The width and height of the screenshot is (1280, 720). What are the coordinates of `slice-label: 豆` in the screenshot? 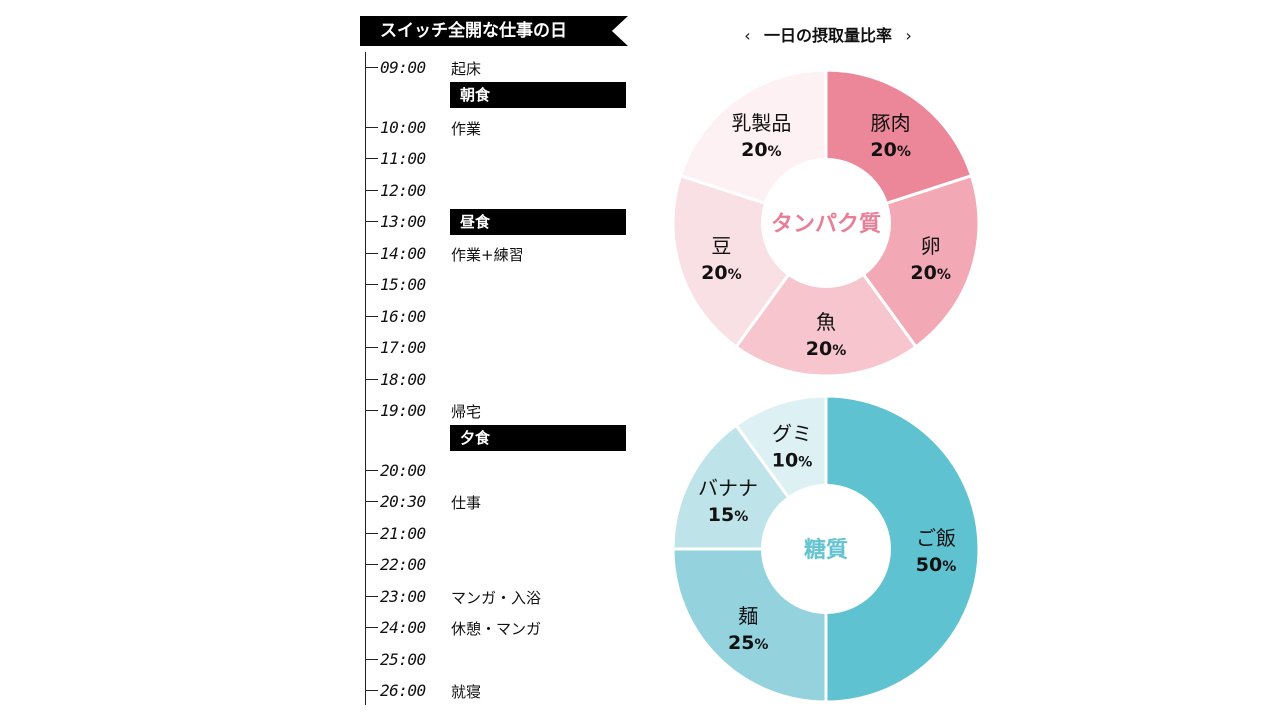 It's located at (721, 246).